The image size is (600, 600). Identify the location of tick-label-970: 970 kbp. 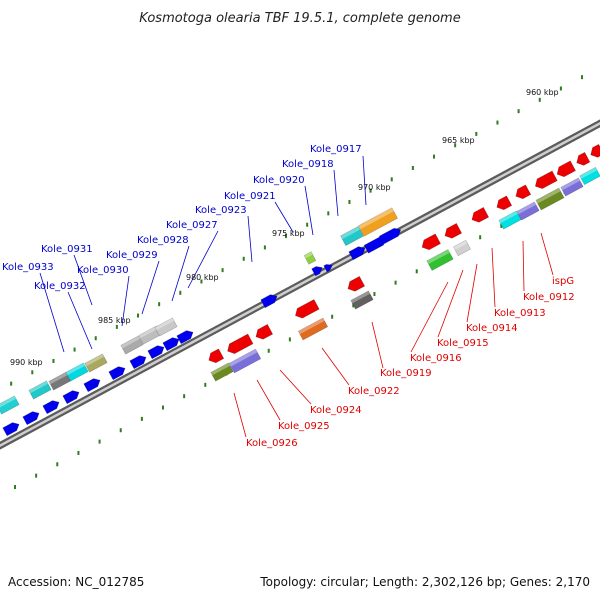
(374, 187).